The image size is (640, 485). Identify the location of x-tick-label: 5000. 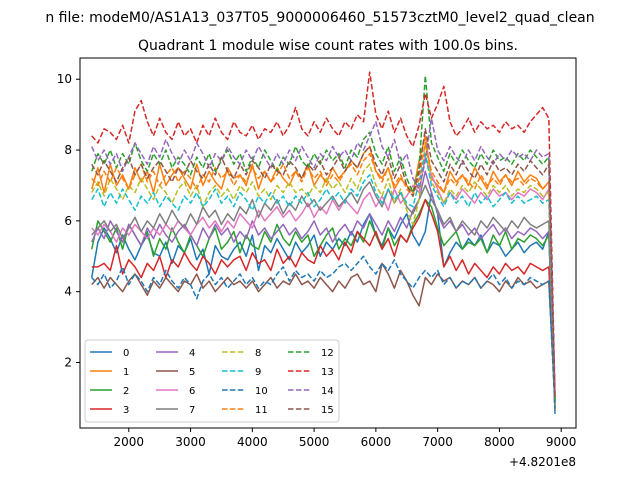
(314, 442).